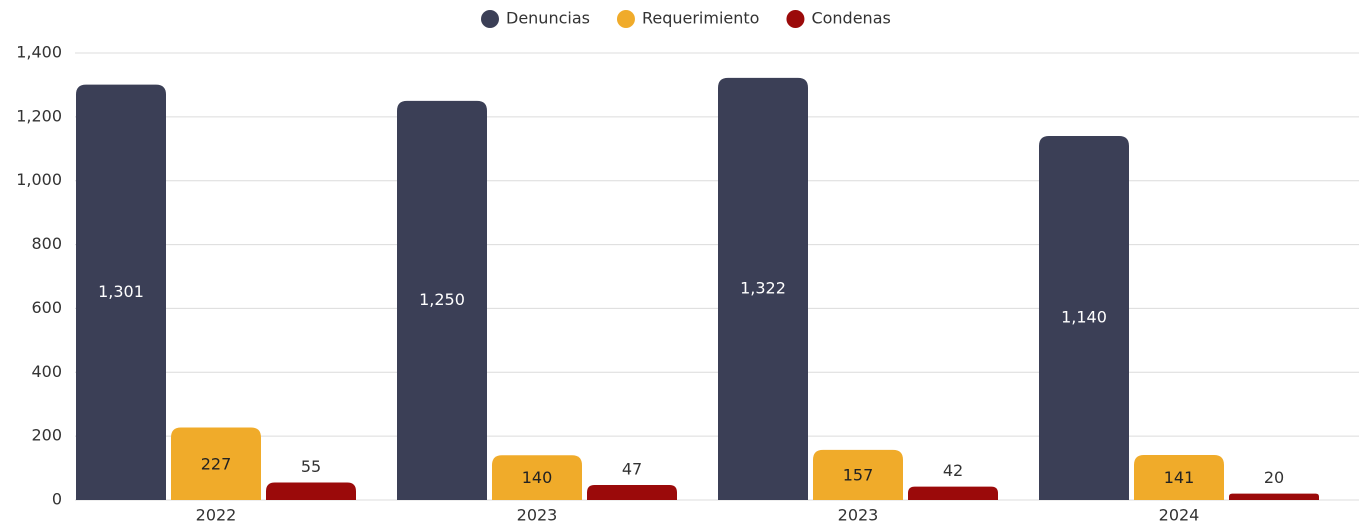 This screenshot has height=528, width=1359. What do you see at coordinates (39, 52) in the screenshot?
I see `y-tick-label: 1,400` at bounding box center [39, 52].